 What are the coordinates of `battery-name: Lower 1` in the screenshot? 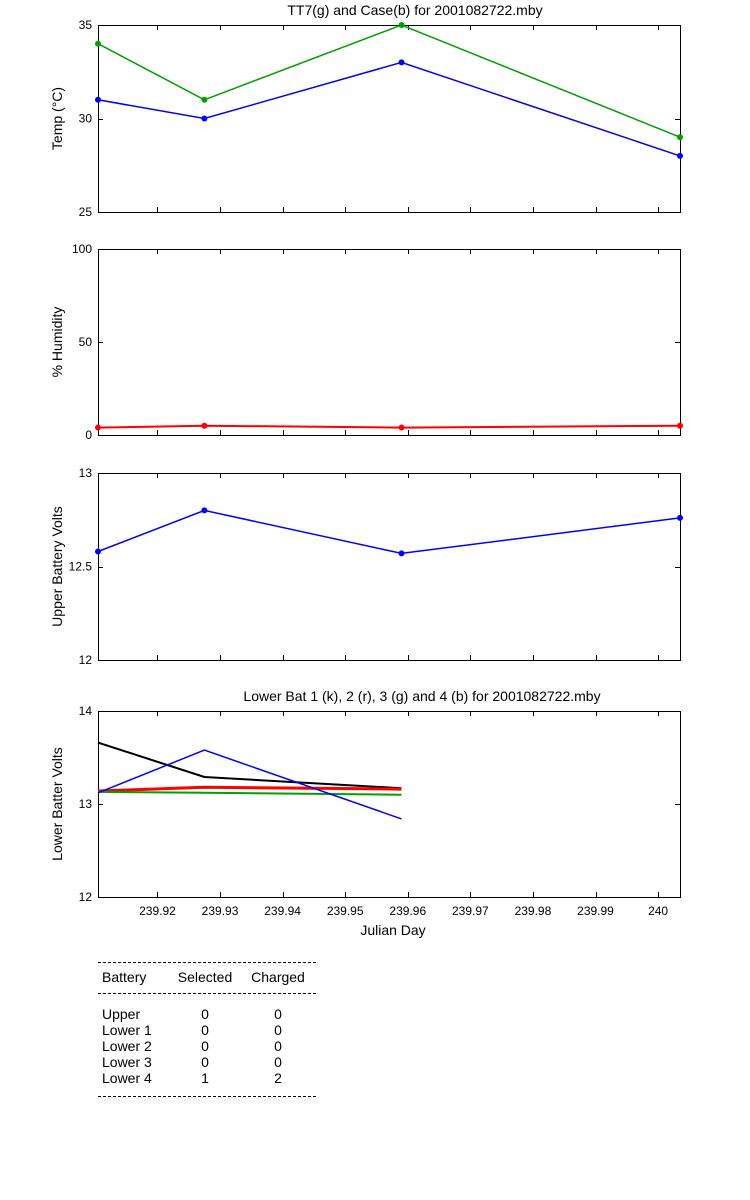 It's located at (127, 1030).